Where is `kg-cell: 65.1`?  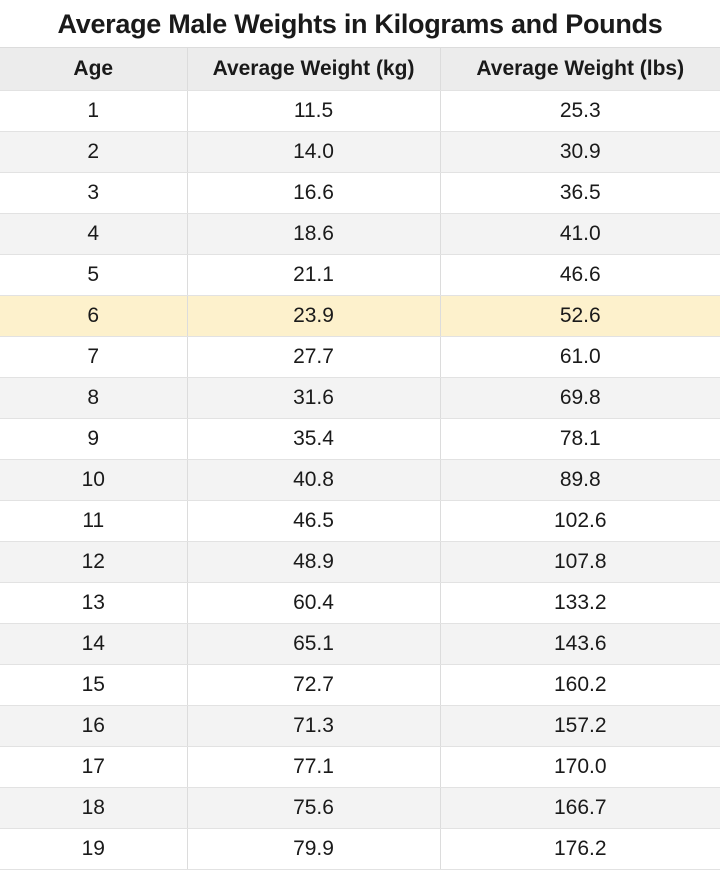 kg-cell: 65.1 is located at coordinates (313, 644).